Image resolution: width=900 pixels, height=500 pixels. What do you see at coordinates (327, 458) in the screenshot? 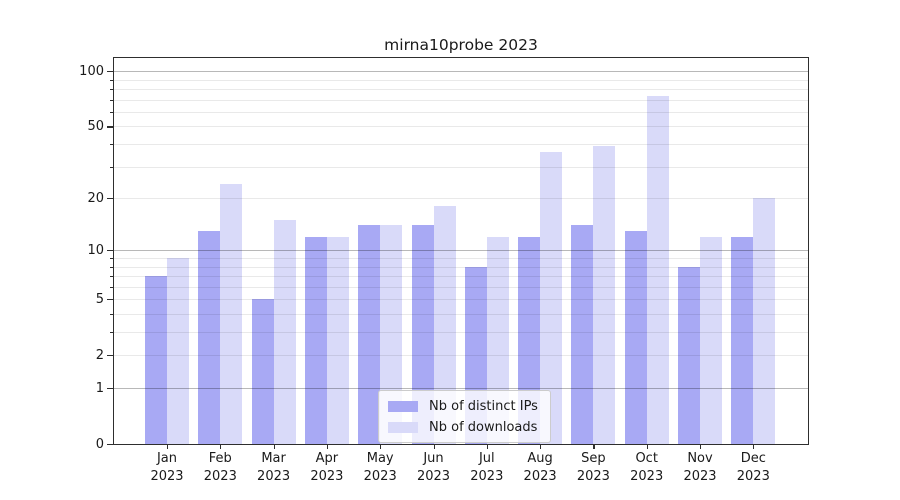
I see `month-label: Apr` at bounding box center [327, 458].